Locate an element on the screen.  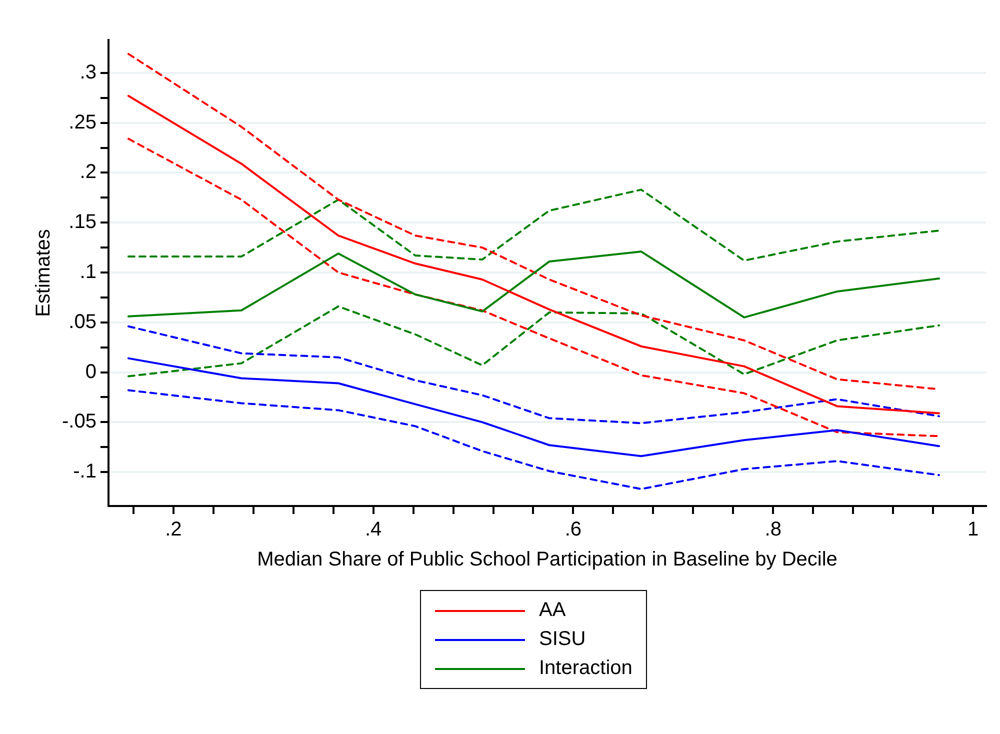
y-tick-label: .1 is located at coordinates (88, 272).